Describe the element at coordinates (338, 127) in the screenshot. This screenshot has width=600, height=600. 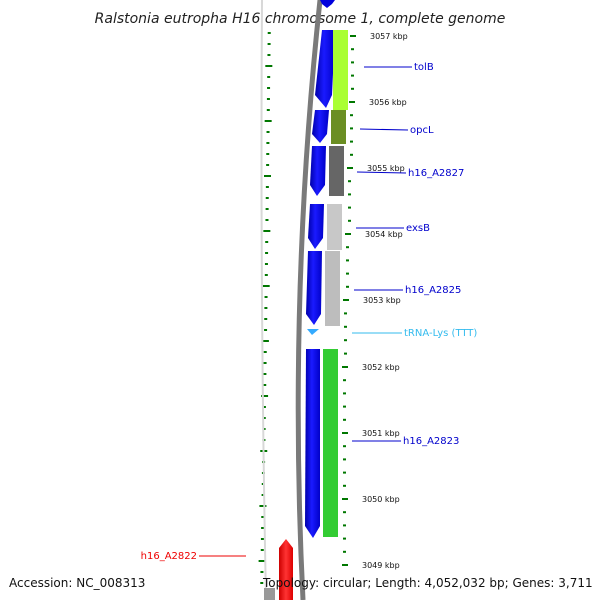
I see `cog-block-opcL` at that location.